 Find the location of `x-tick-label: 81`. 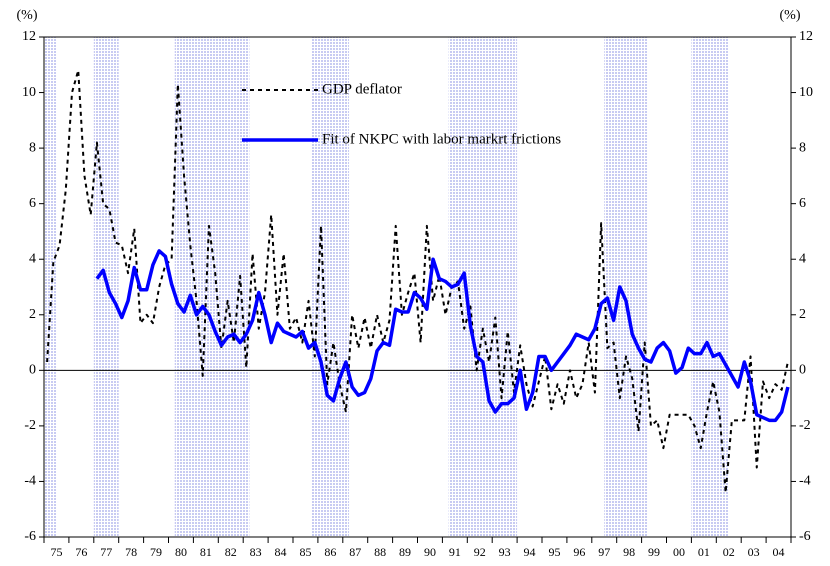

x-tick-label: 81 is located at coordinates (206, 552).